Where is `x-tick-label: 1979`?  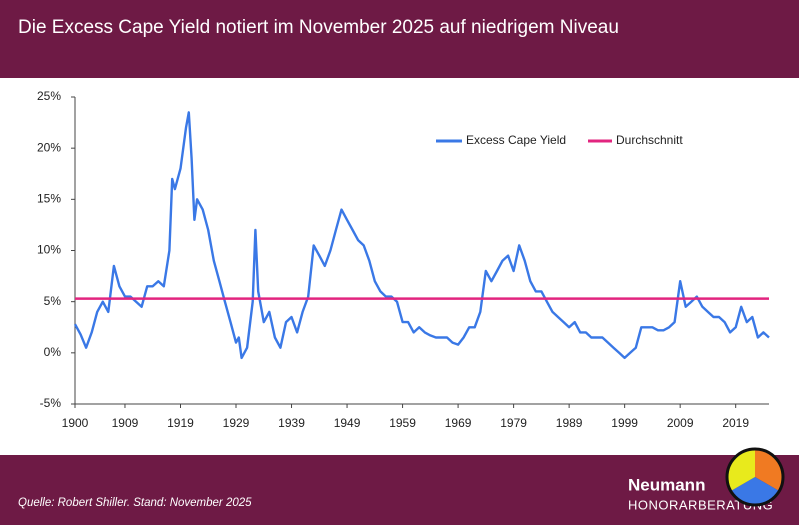
x-tick-label: 1979 is located at coordinates (513, 423).